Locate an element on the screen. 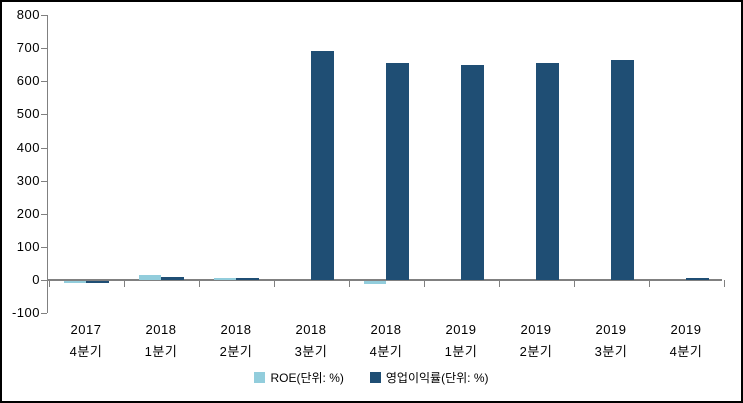 The height and width of the screenshot is (403, 743). y-axis-label: -100 is located at coordinates (25, 313).